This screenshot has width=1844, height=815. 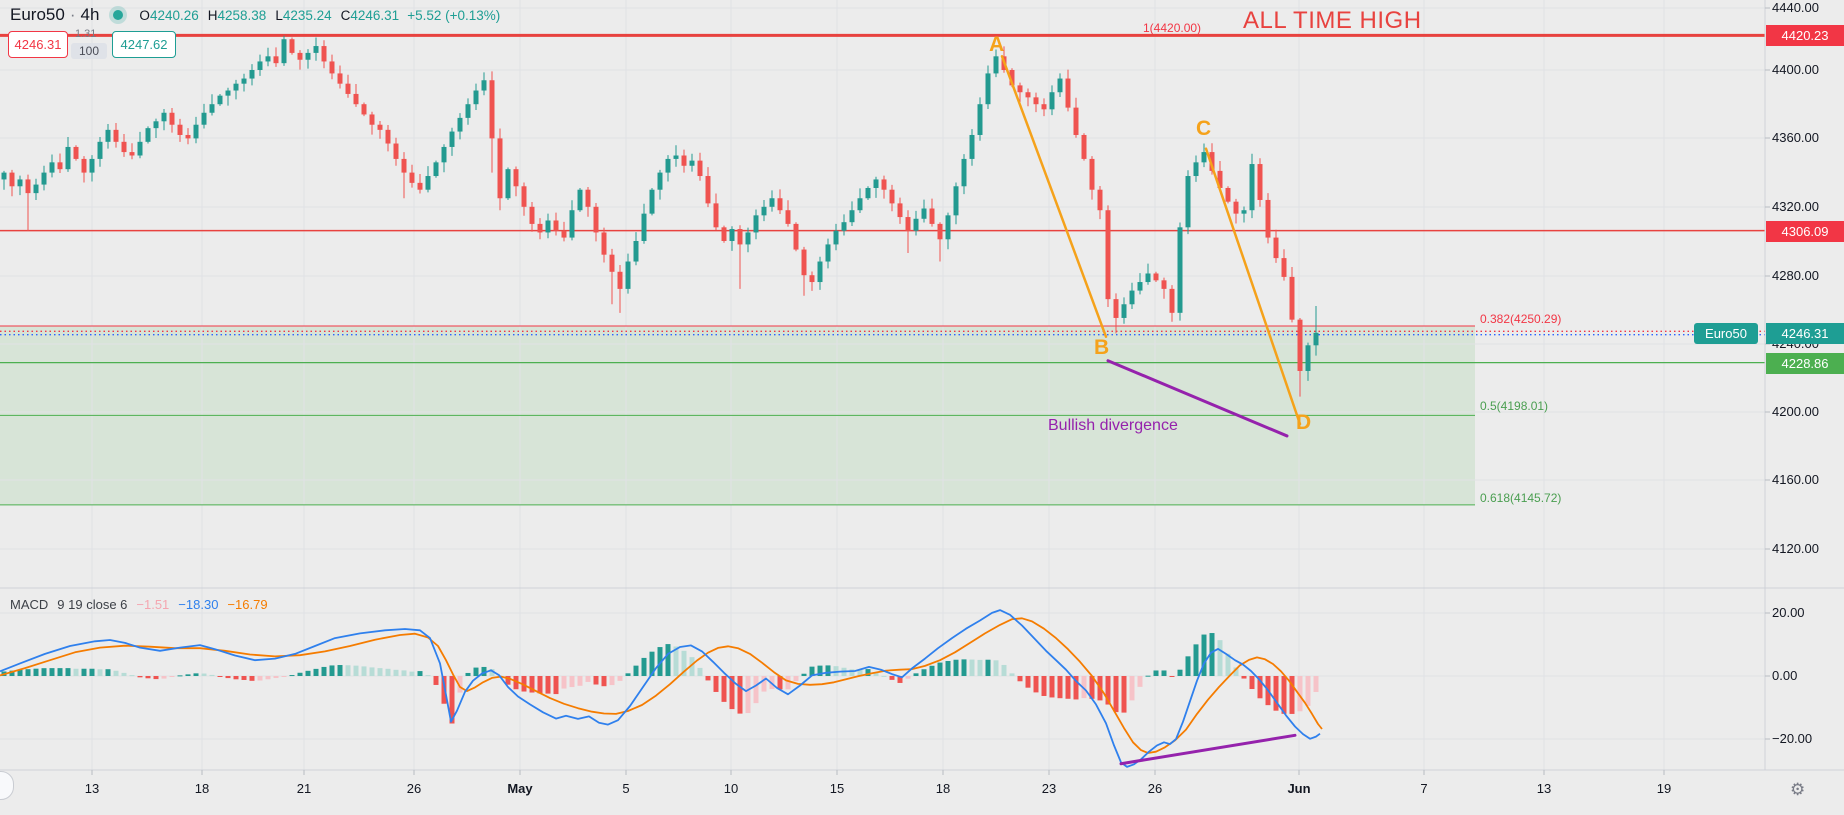 What do you see at coordinates (1795, 275) in the screenshot?
I see `price-axis-label: 4280.00` at bounding box center [1795, 275].